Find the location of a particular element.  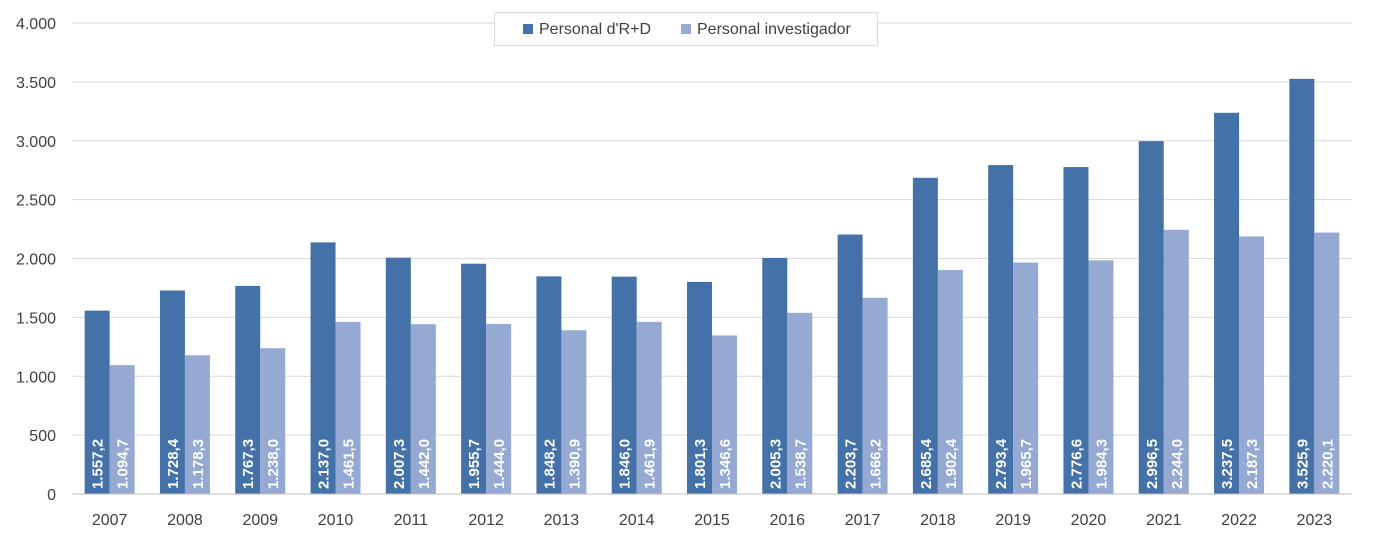

y-axis: 0 500 1.000 1.500 2.000 2.500 3.000 3.500 4.000 is located at coordinates (36, 260).